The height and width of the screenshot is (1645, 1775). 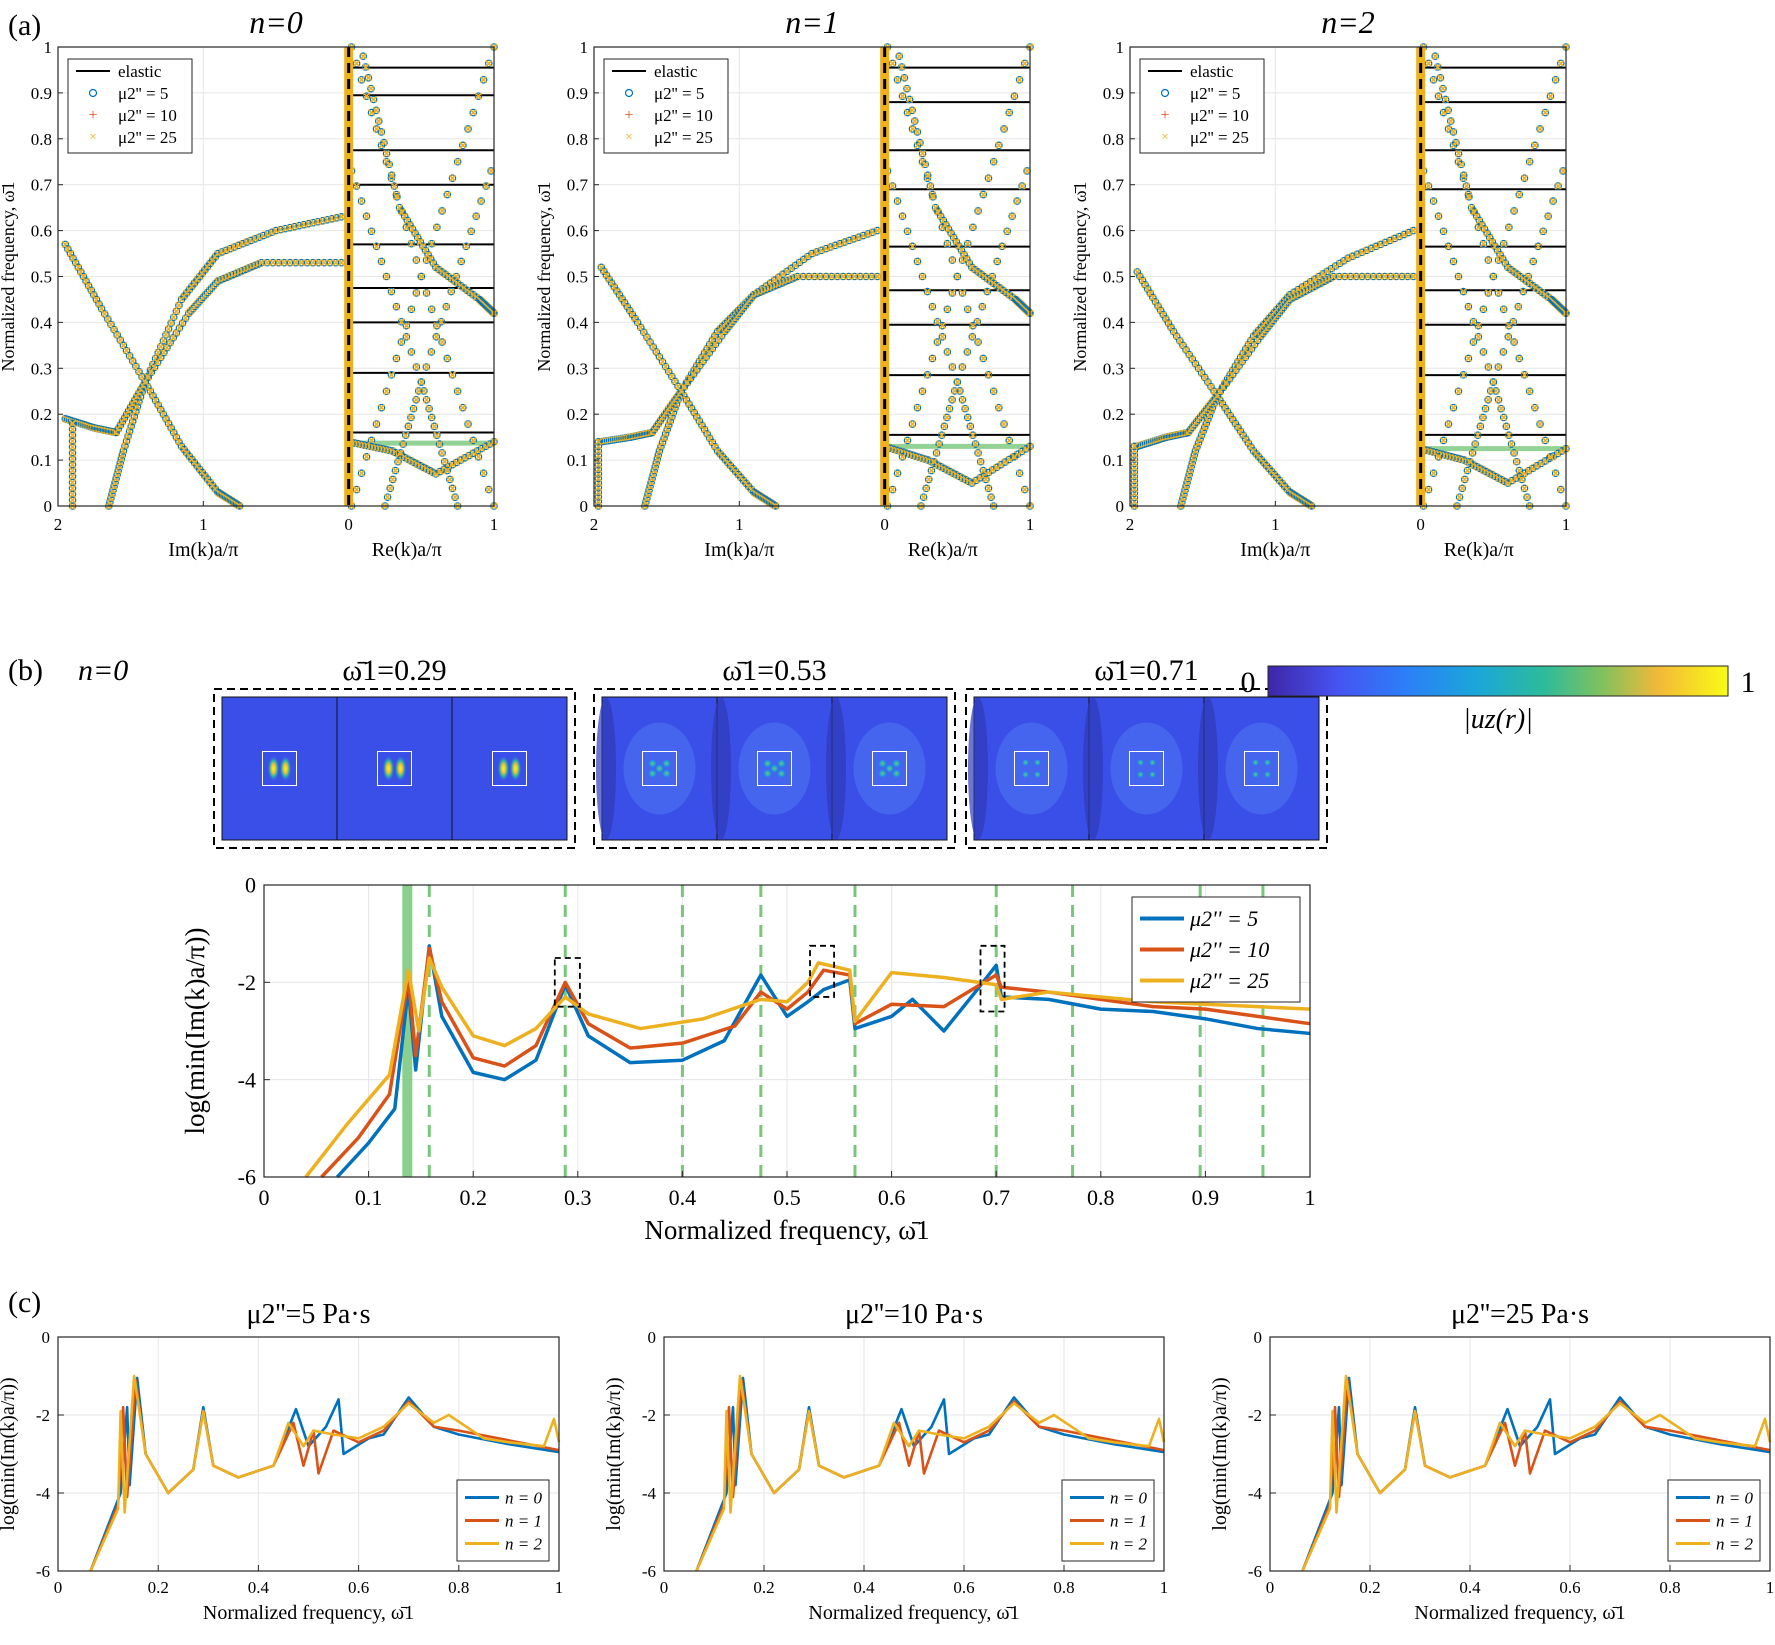 I want to click on legend-label: μ2'' = 25, so click(x=147, y=137).